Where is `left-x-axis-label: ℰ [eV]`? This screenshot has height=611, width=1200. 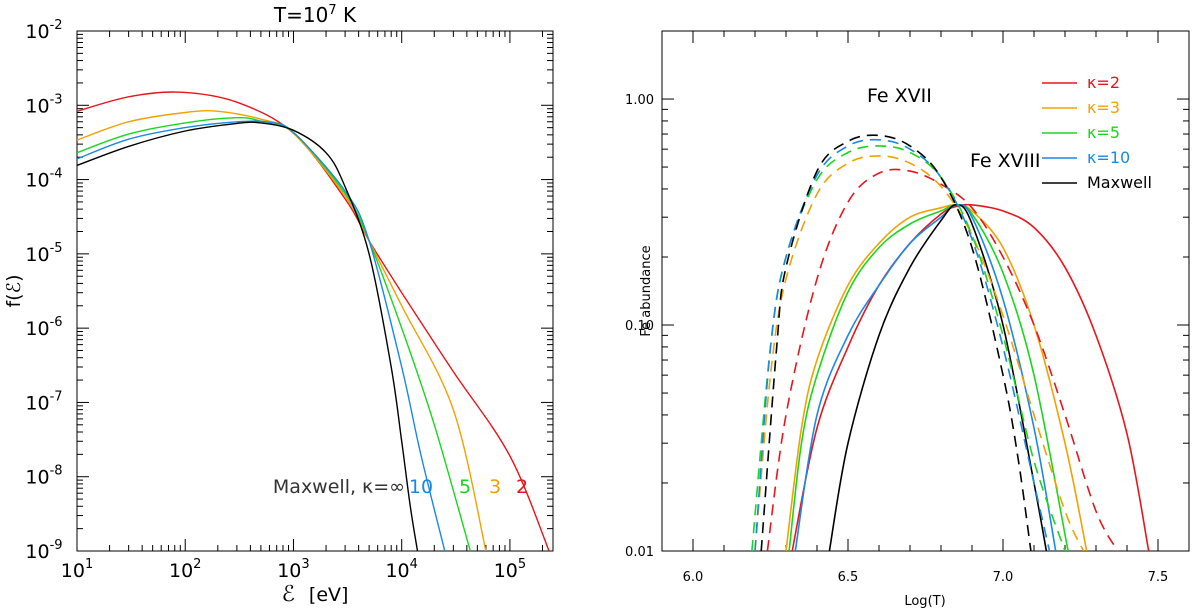
left-x-axis-label: ℰ [eV] is located at coordinates (315, 594).